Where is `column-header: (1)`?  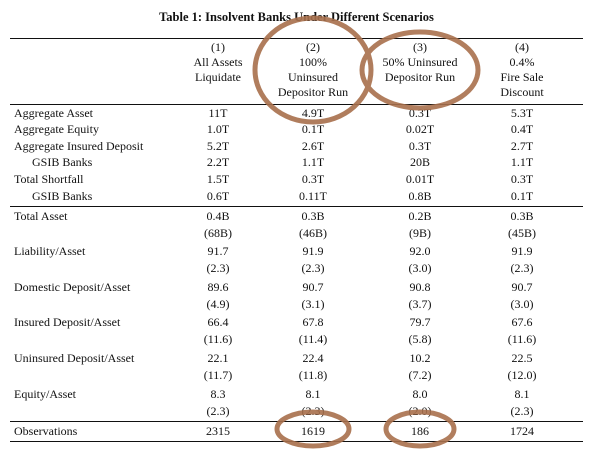 column-header: (1) is located at coordinates (218, 47).